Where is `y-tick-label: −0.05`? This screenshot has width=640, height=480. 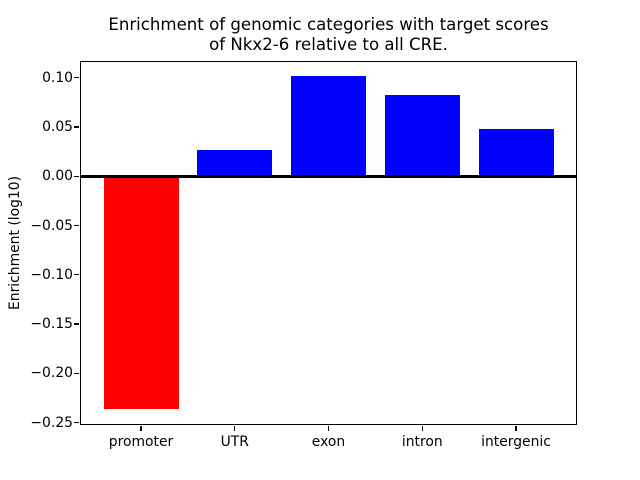
y-tick-label: −0.05 is located at coordinates (51, 225).